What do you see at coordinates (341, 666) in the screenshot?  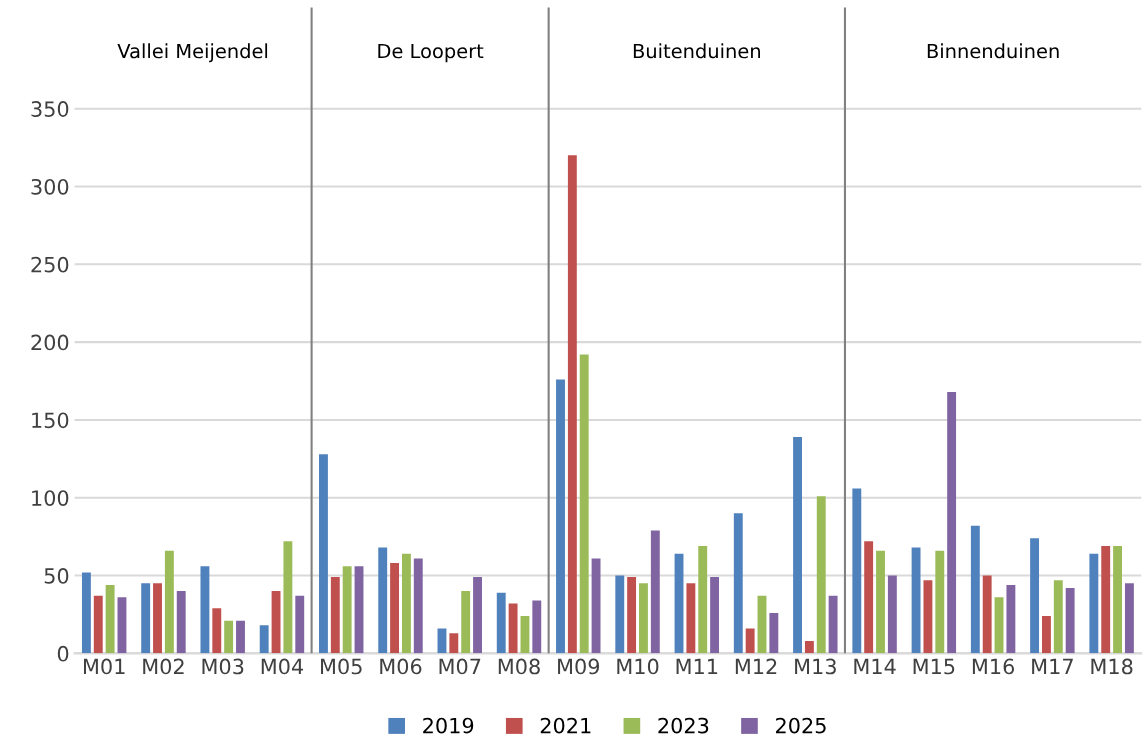 I see `x-tick-label: M05` at bounding box center [341, 666].